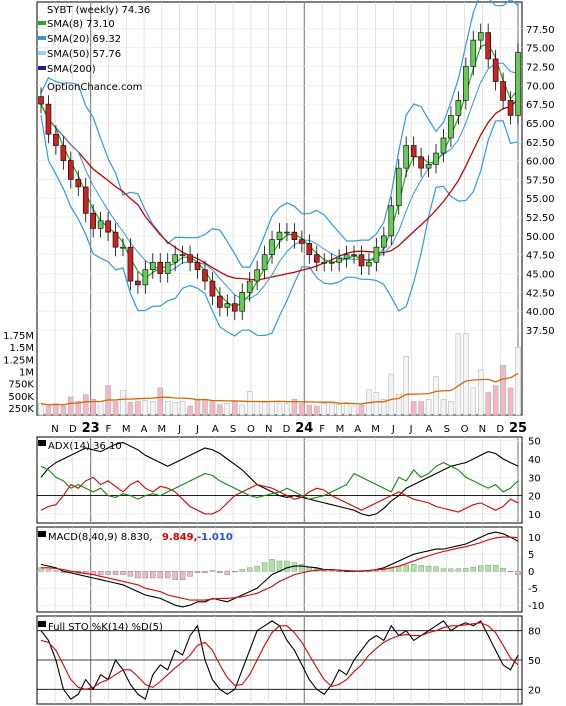  I want to click on series--d, so click(279, 656).